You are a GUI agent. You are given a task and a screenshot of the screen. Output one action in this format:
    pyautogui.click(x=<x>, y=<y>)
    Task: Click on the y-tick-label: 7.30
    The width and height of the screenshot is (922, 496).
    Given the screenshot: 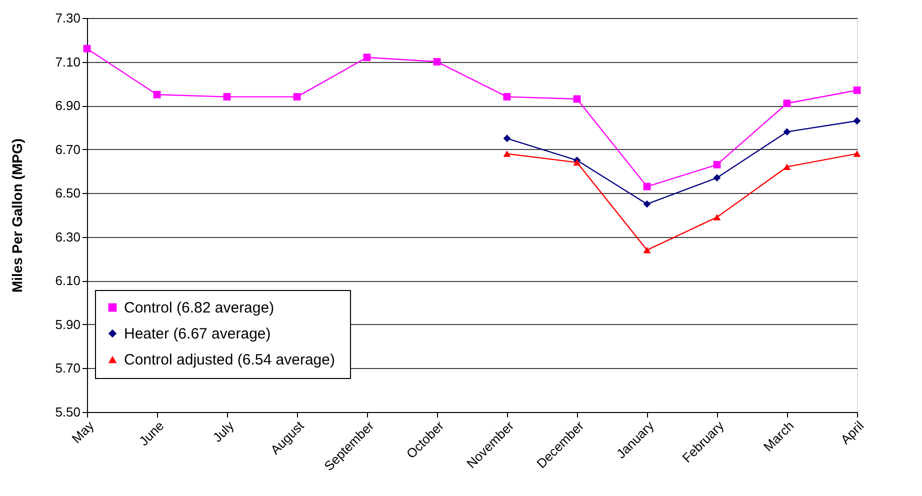 What is the action you would take?
    pyautogui.click(x=67, y=18)
    